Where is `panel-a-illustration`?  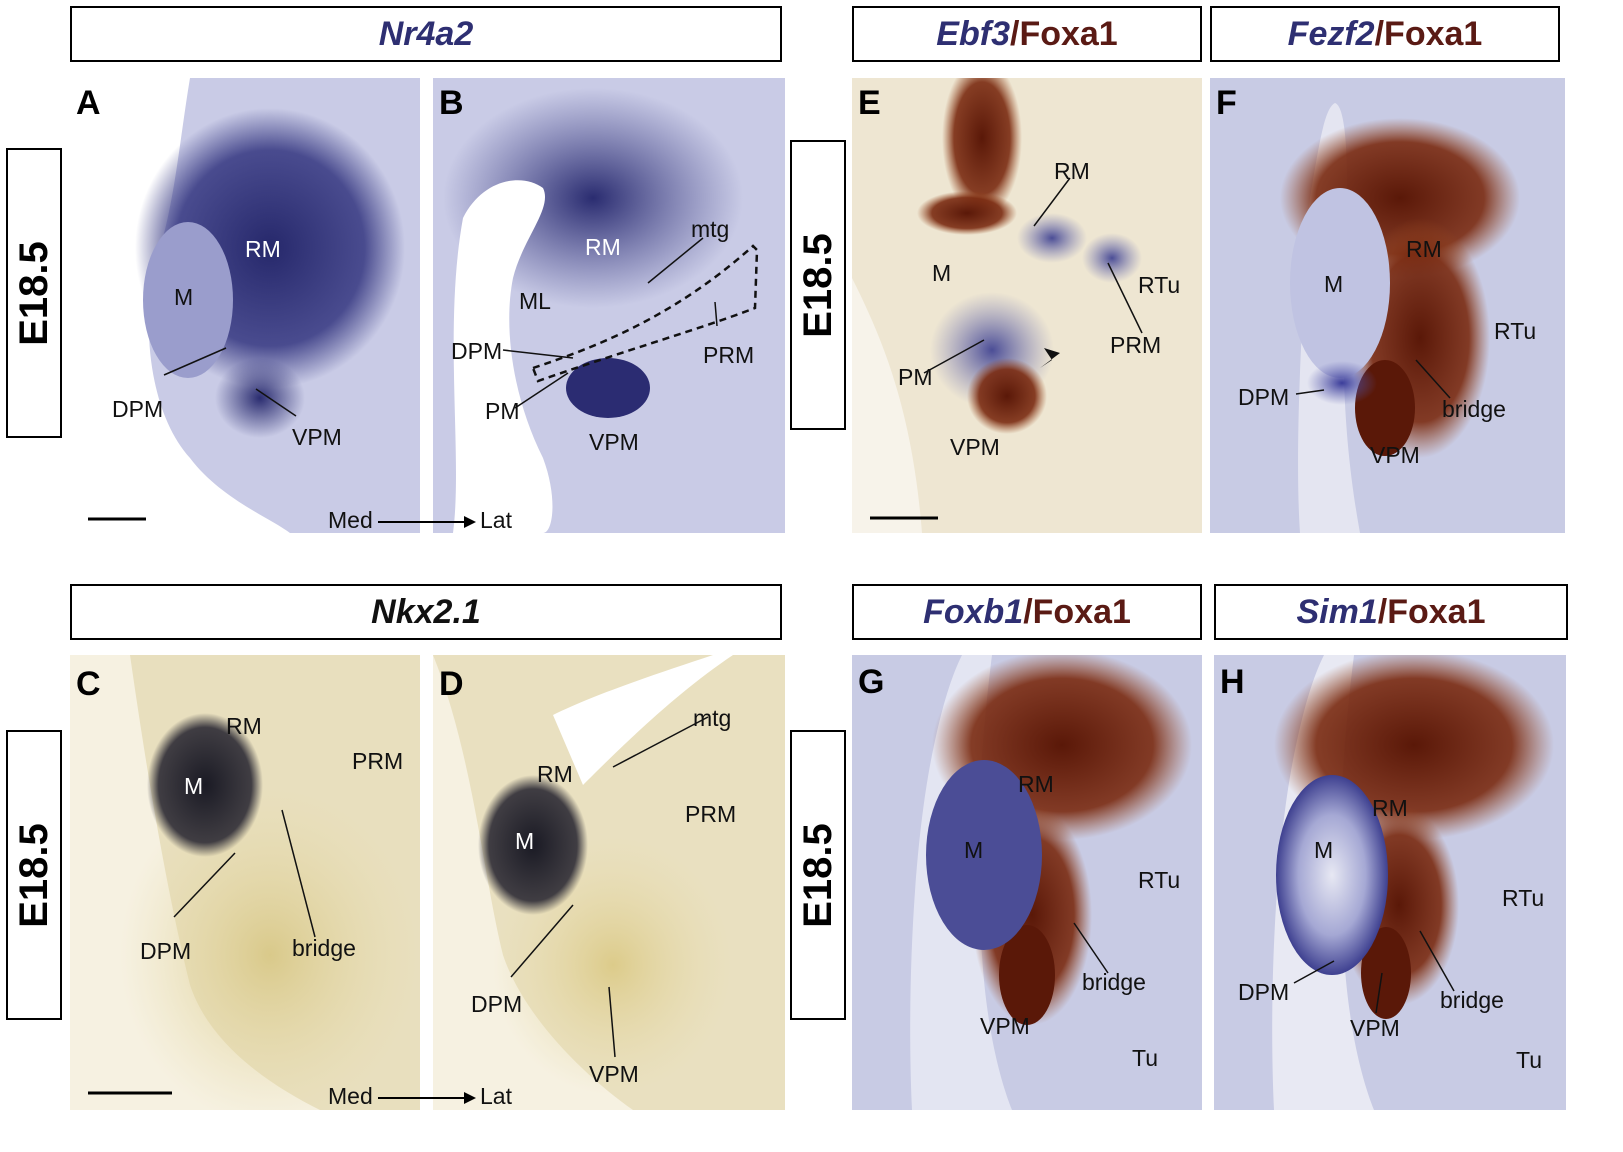 panel-a-illustration is located at coordinates (237, 305).